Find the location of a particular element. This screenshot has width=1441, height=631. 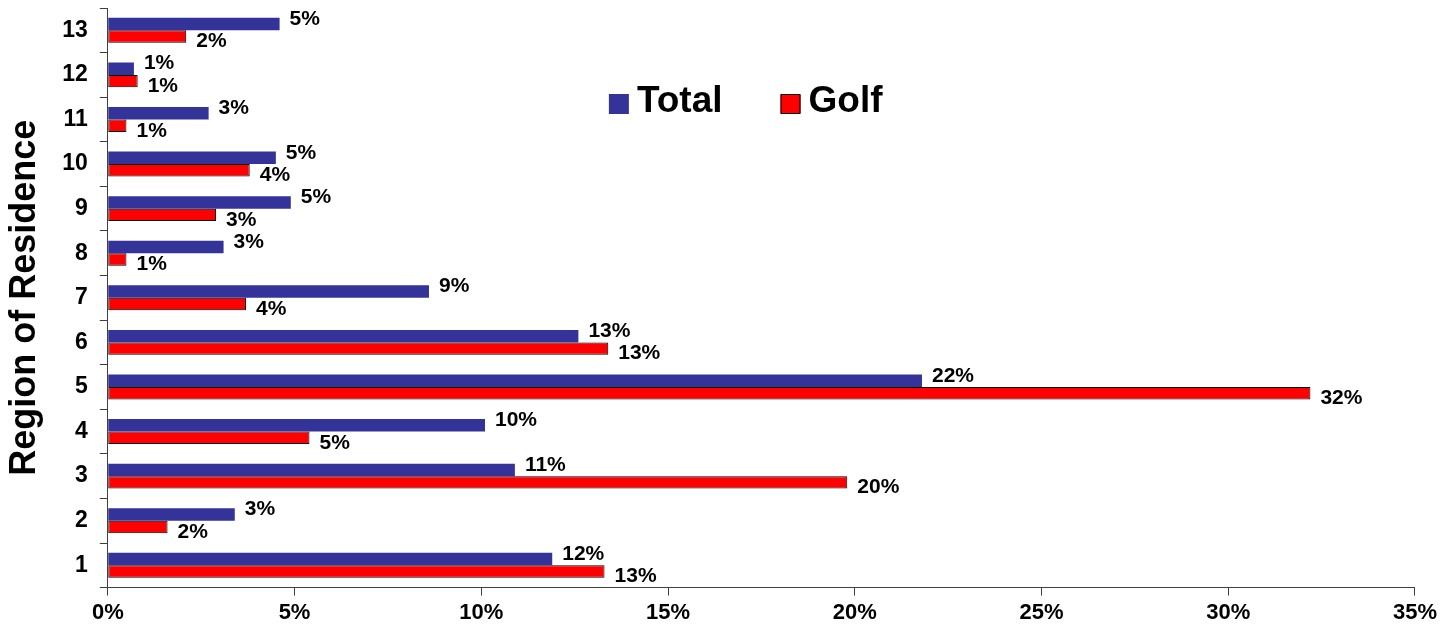

data-label: 22% is located at coordinates (953, 374).